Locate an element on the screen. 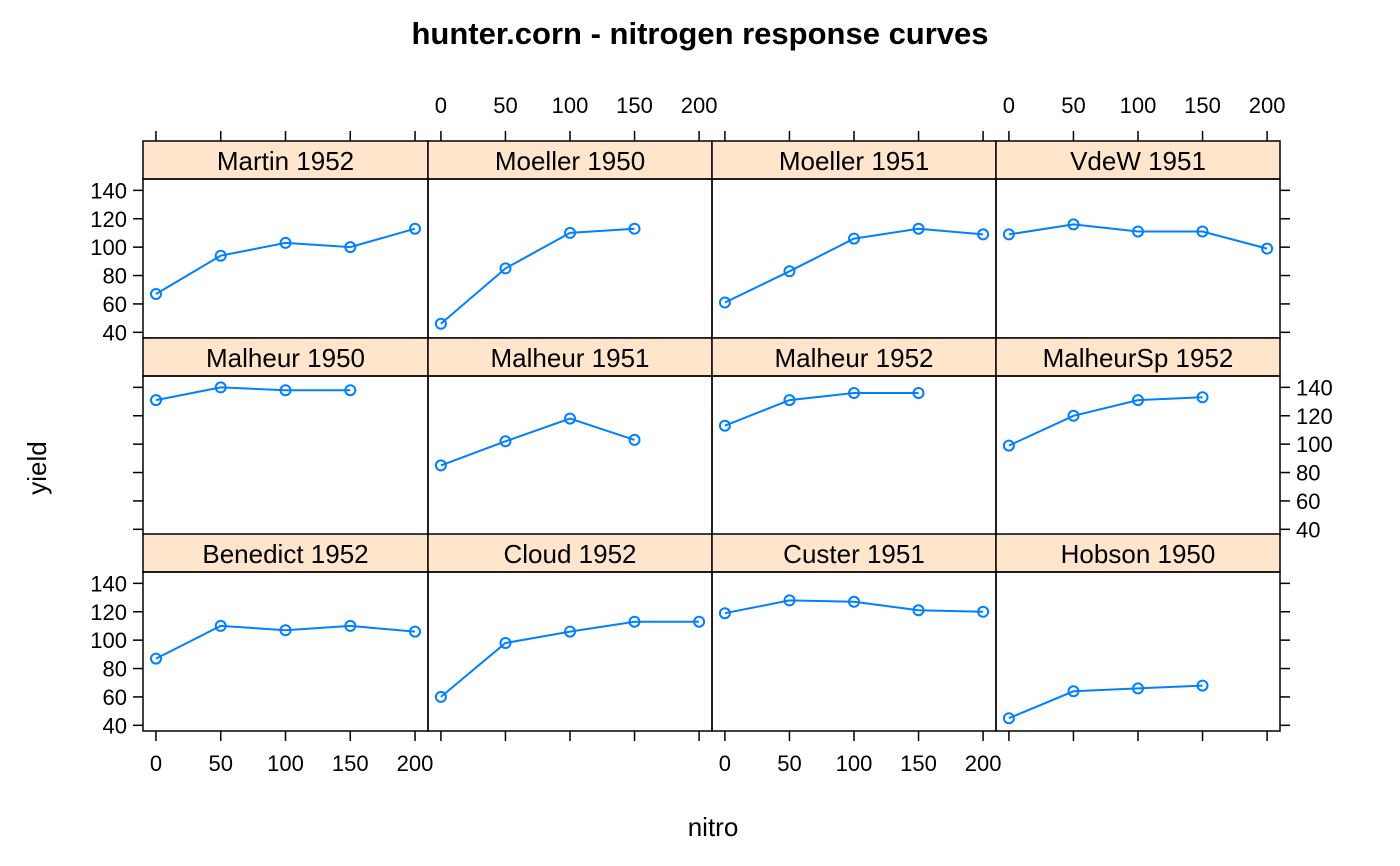 The width and height of the screenshot is (1400, 866). y-tick-label-right: 120 is located at coordinates (1314, 416).